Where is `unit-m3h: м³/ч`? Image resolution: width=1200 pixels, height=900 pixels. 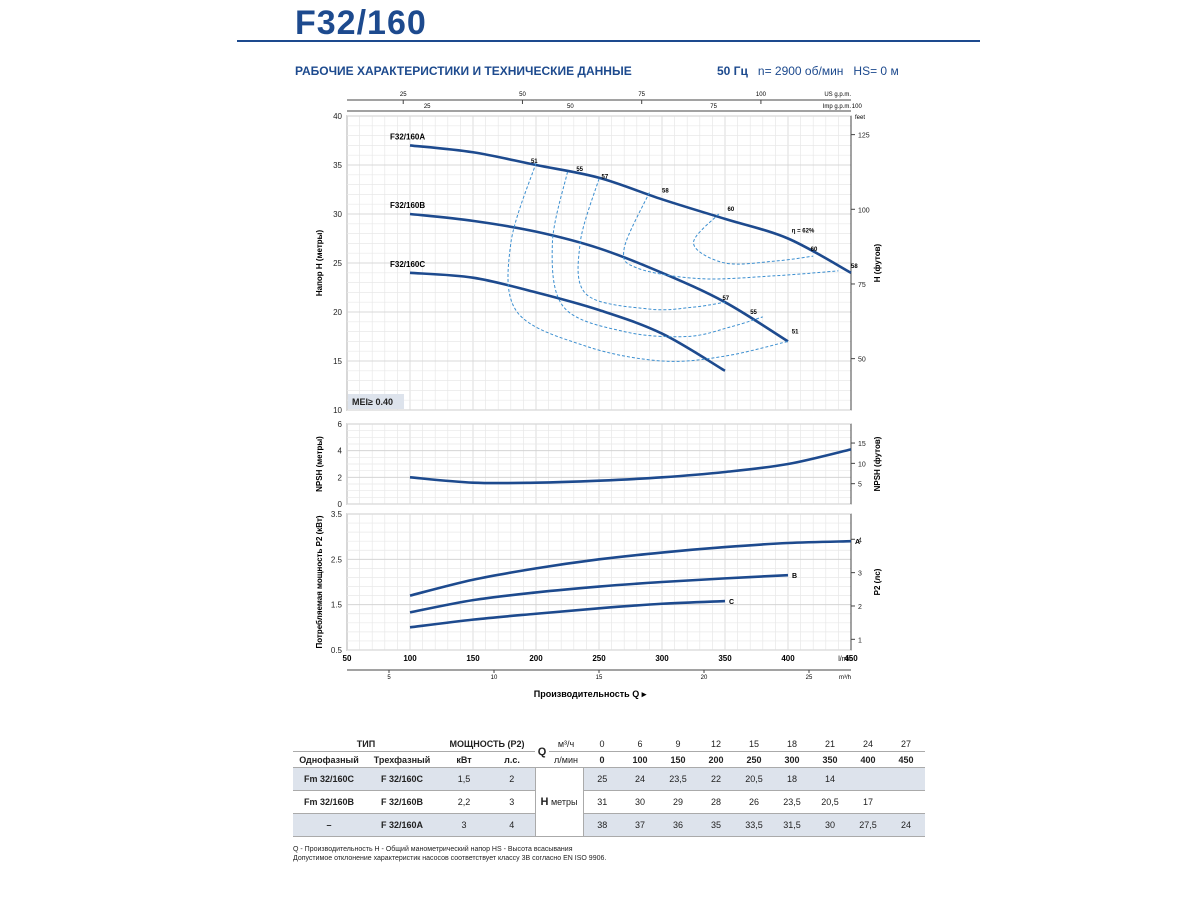 unit-m3h: м³/ч is located at coordinates (566, 744).